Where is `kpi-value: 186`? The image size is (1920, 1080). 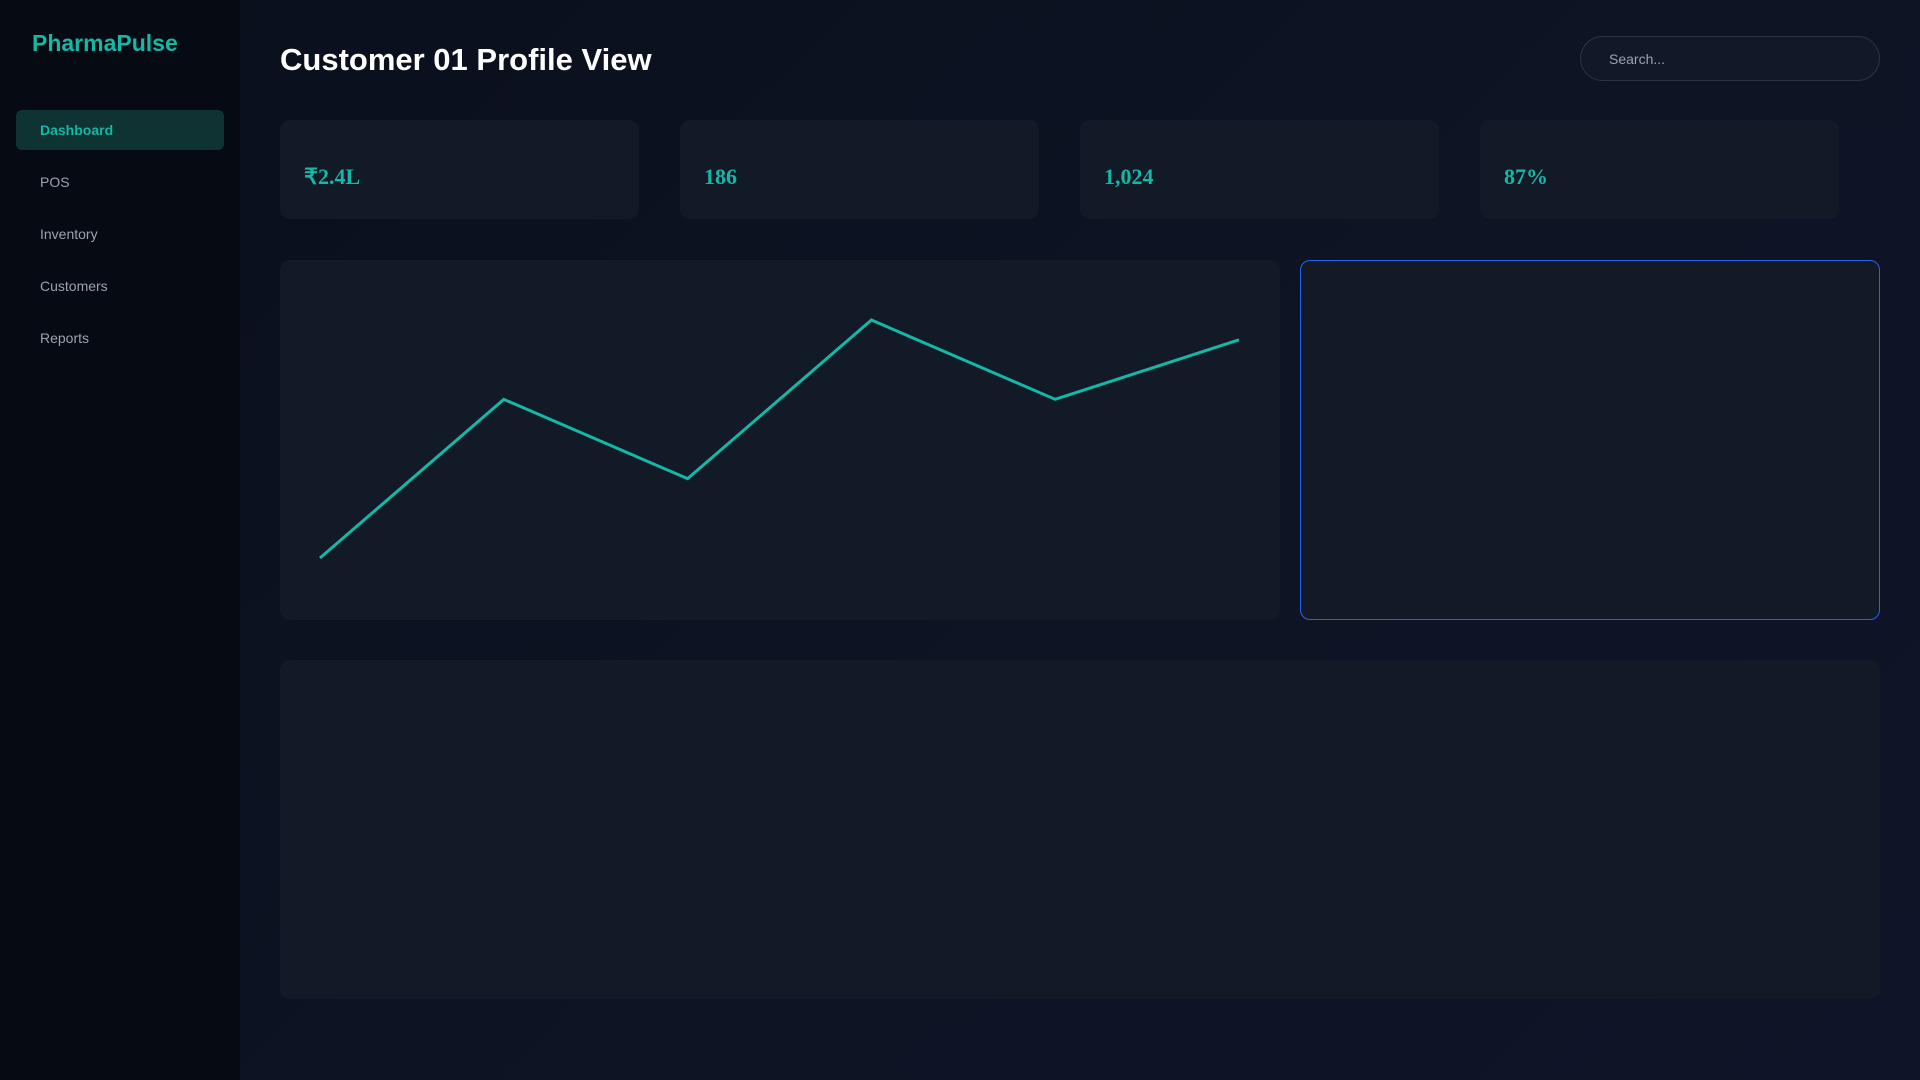
kpi-value: 186 is located at coordinates (720, 176).